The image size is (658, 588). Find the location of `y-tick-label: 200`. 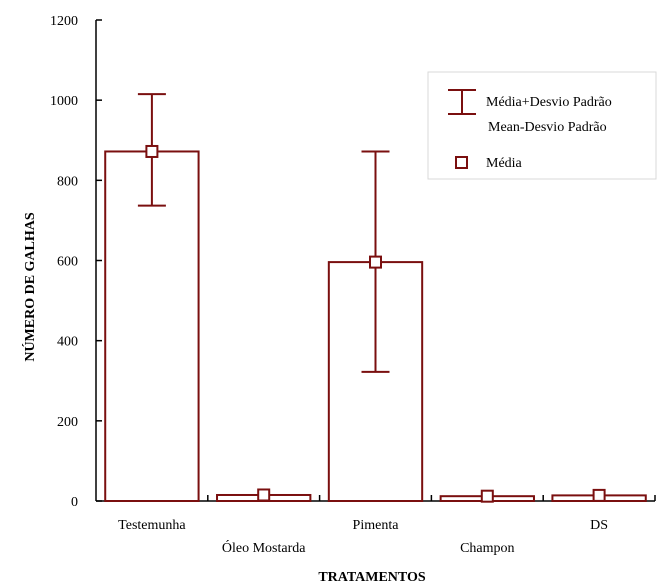

y-tick-label: 200 is located at coordinates (67, 422).